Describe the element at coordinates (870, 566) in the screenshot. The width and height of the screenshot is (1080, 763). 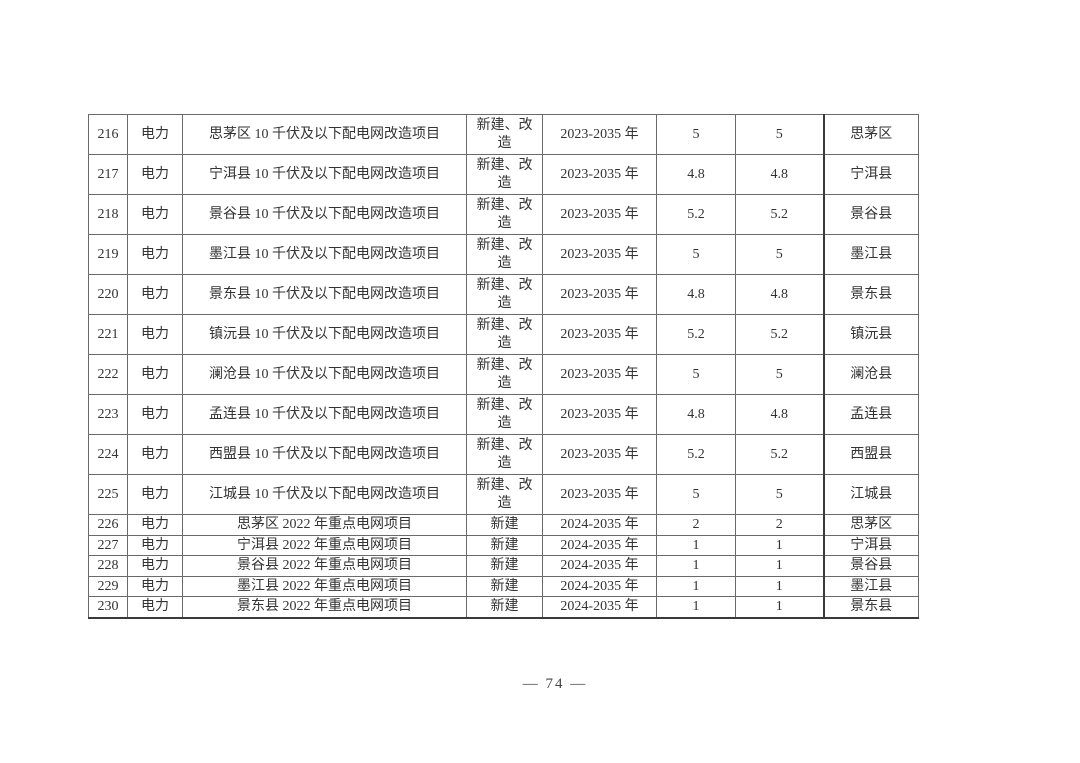
I see `table-cell-location: 景谷县` at that location.